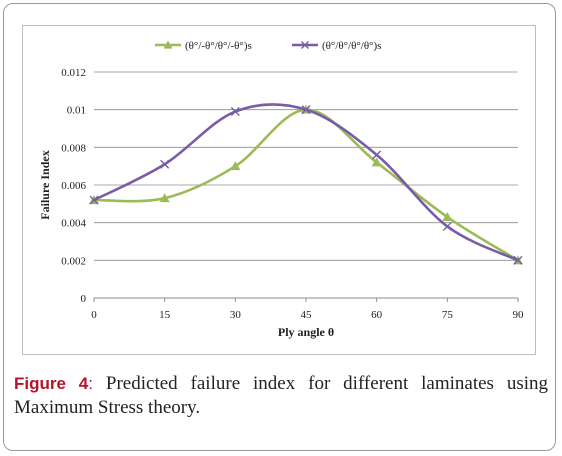 This screenshot has width=562, height=456. I want to click on y-tick-label: 0.006, so click(73, 186).